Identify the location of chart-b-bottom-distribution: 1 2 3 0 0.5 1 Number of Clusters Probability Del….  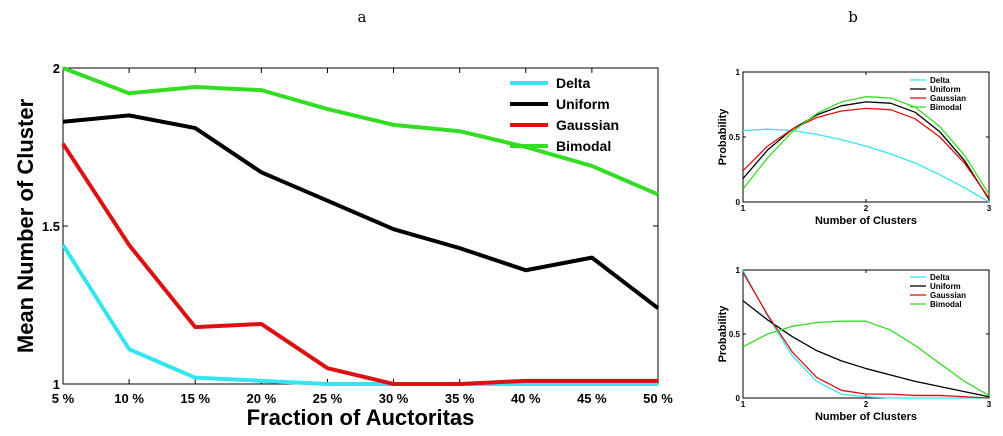
(854, 344).